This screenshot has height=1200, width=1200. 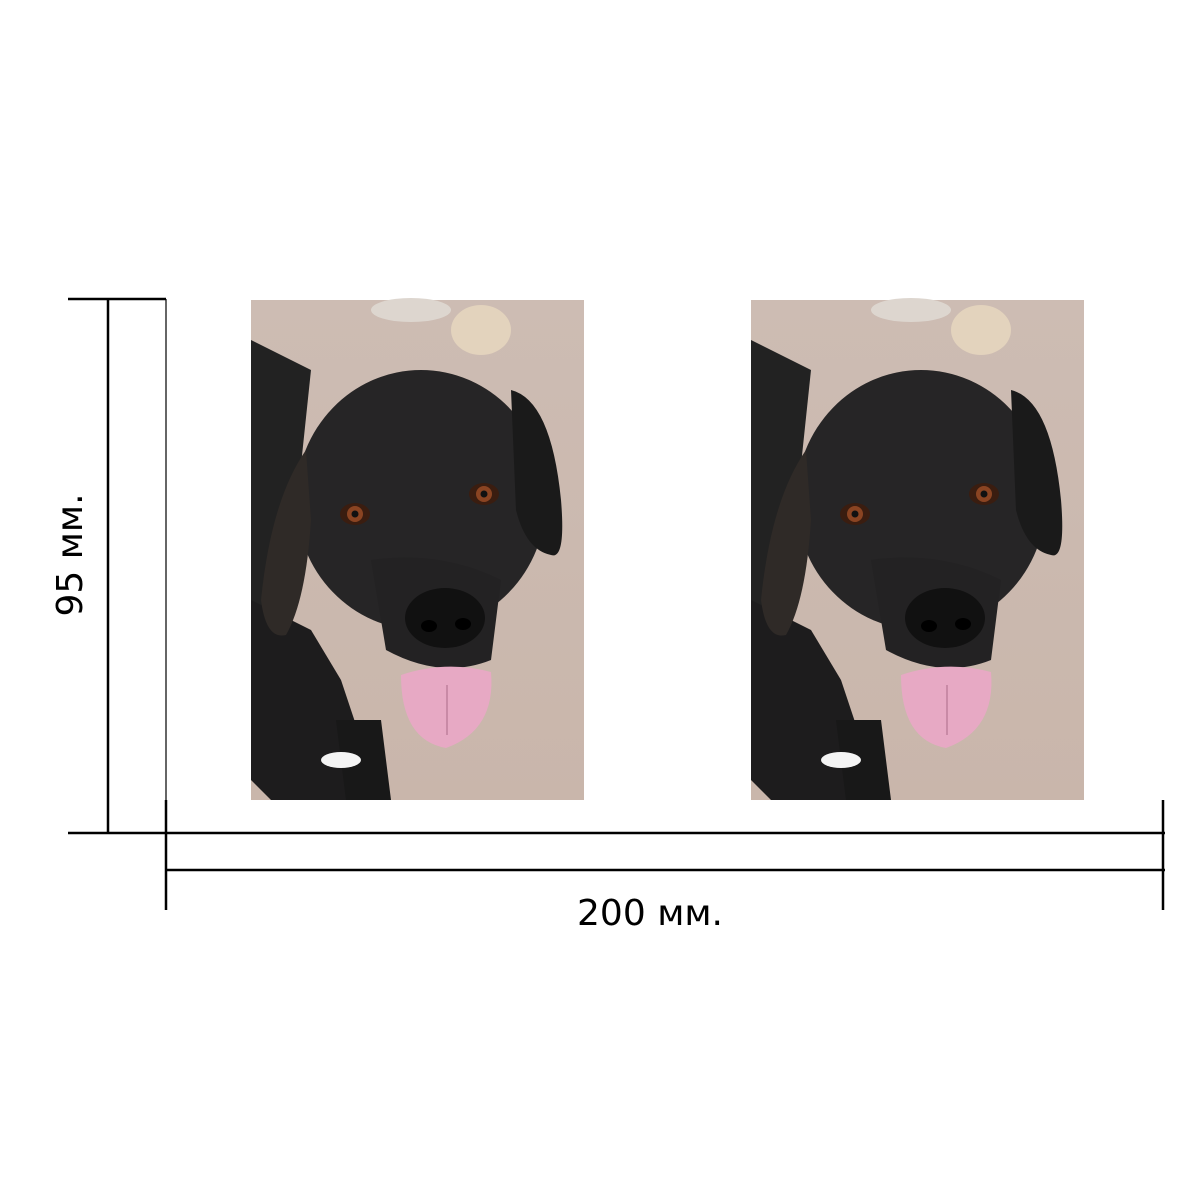 I want to click on width-label: 200 мм., so click(x=650, y=913).